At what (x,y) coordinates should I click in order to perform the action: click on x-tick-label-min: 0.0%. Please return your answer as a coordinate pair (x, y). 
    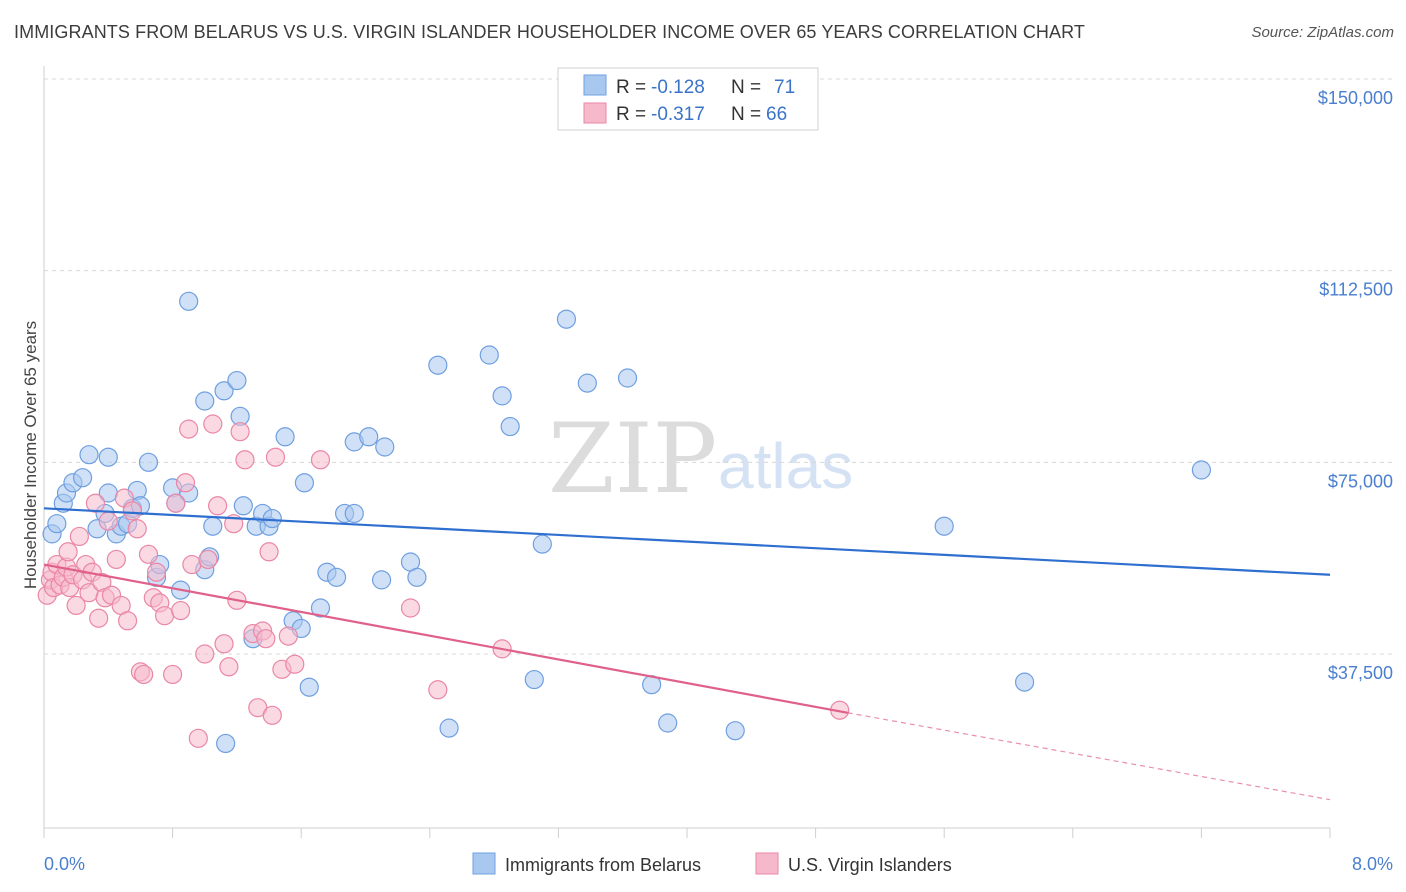
    Looking at the image, I should click on (64, 864).